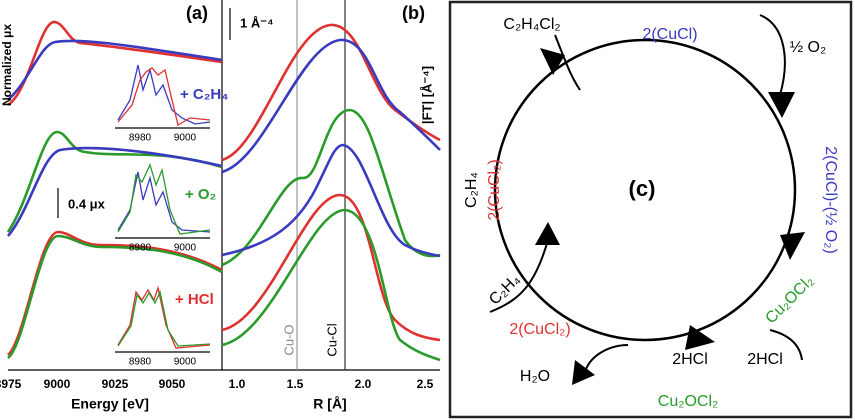 The image size is (855, 420). Describe the element at coordinates (531, 24) in the screenshot. I see `species: C₂H₄Cl₂` at that location.